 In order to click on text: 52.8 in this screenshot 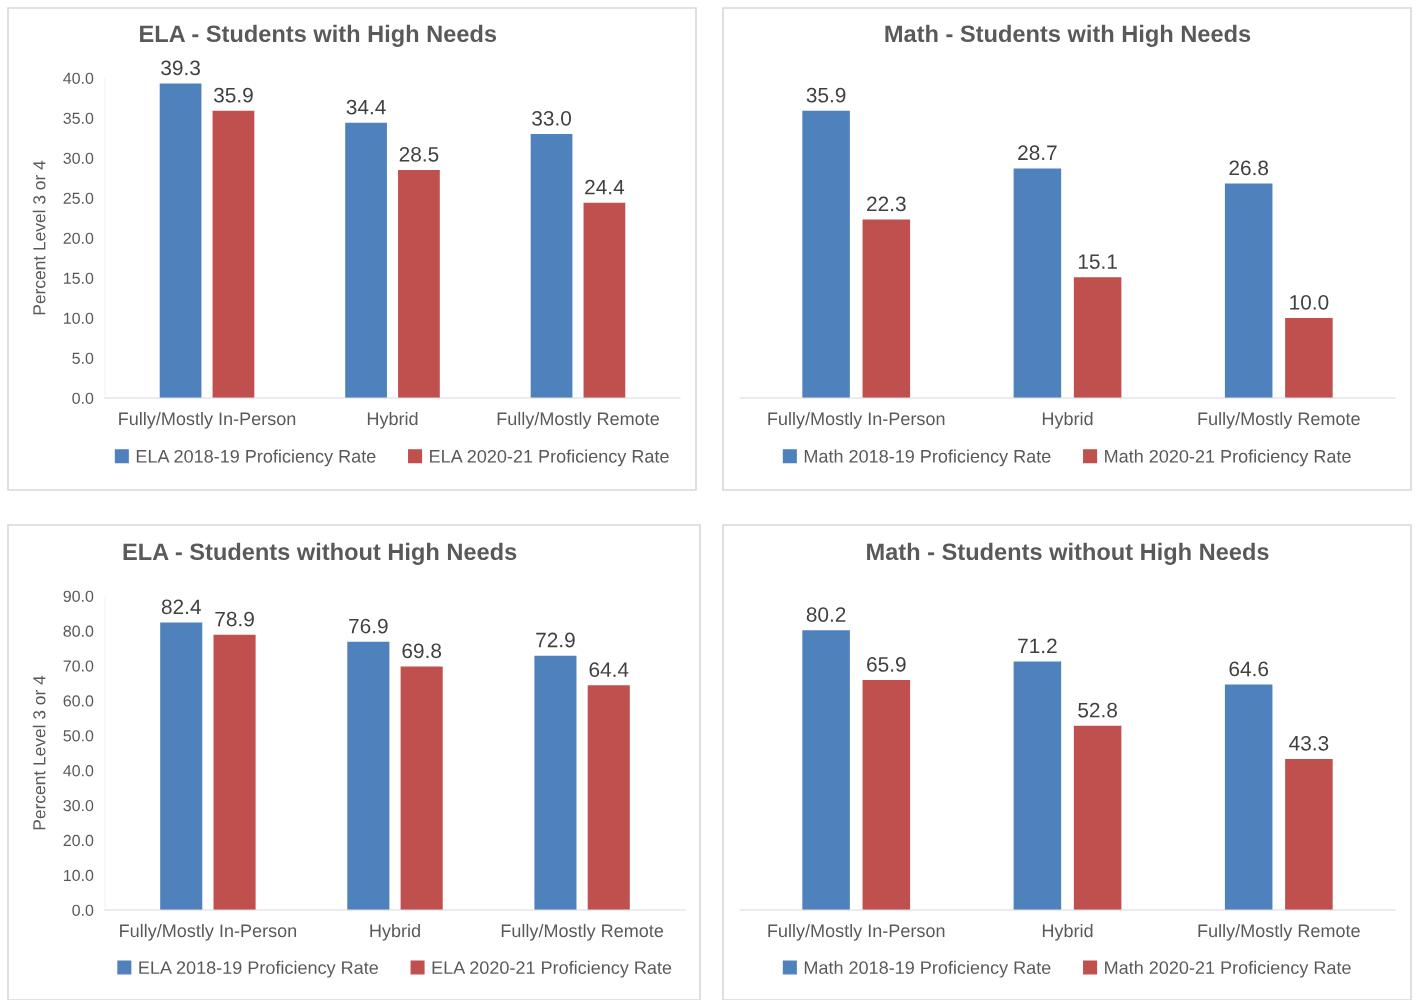, I will do `click(1097, 710)`.